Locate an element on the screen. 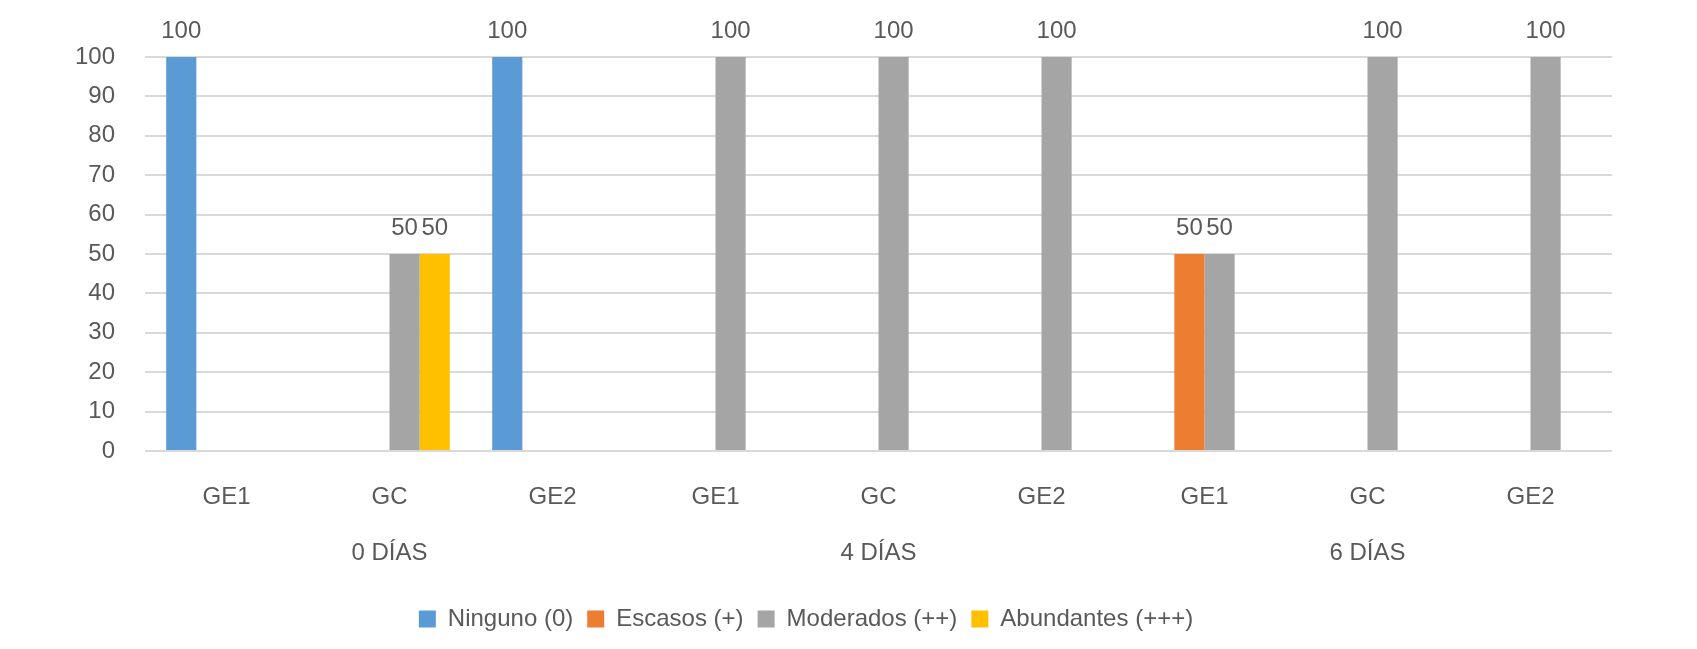 This screenshot has width=1697, height=649. text: 4 DÍAS is located at coordinates (878, 551).